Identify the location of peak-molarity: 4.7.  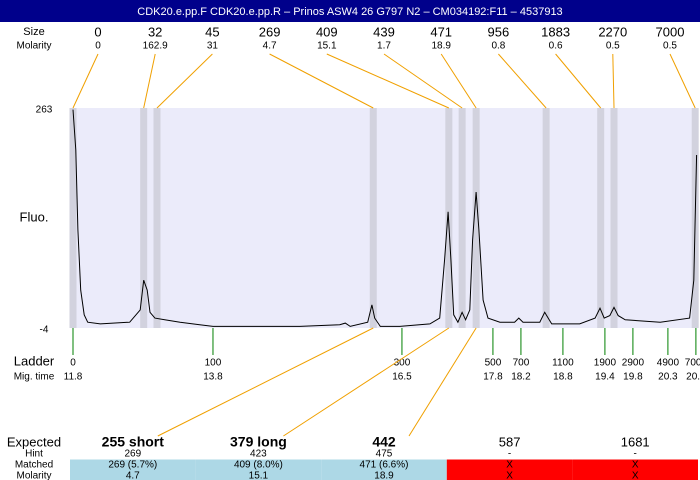
(270, 46).